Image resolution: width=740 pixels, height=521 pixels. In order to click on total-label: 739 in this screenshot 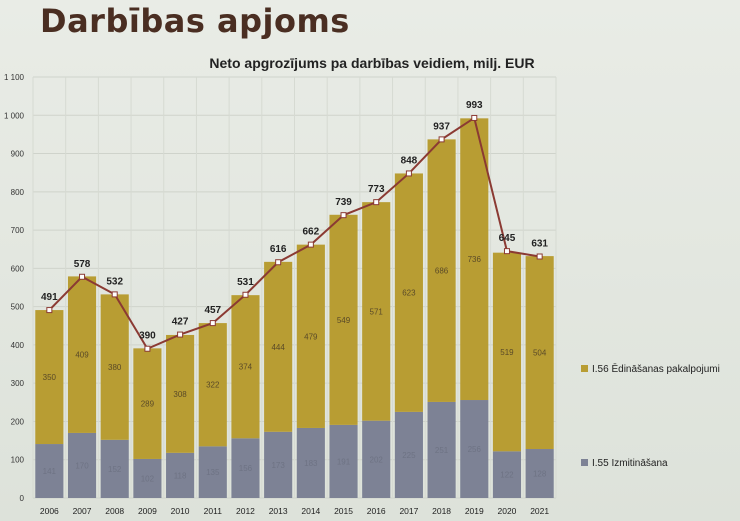, I will do `click(343, 202)`.